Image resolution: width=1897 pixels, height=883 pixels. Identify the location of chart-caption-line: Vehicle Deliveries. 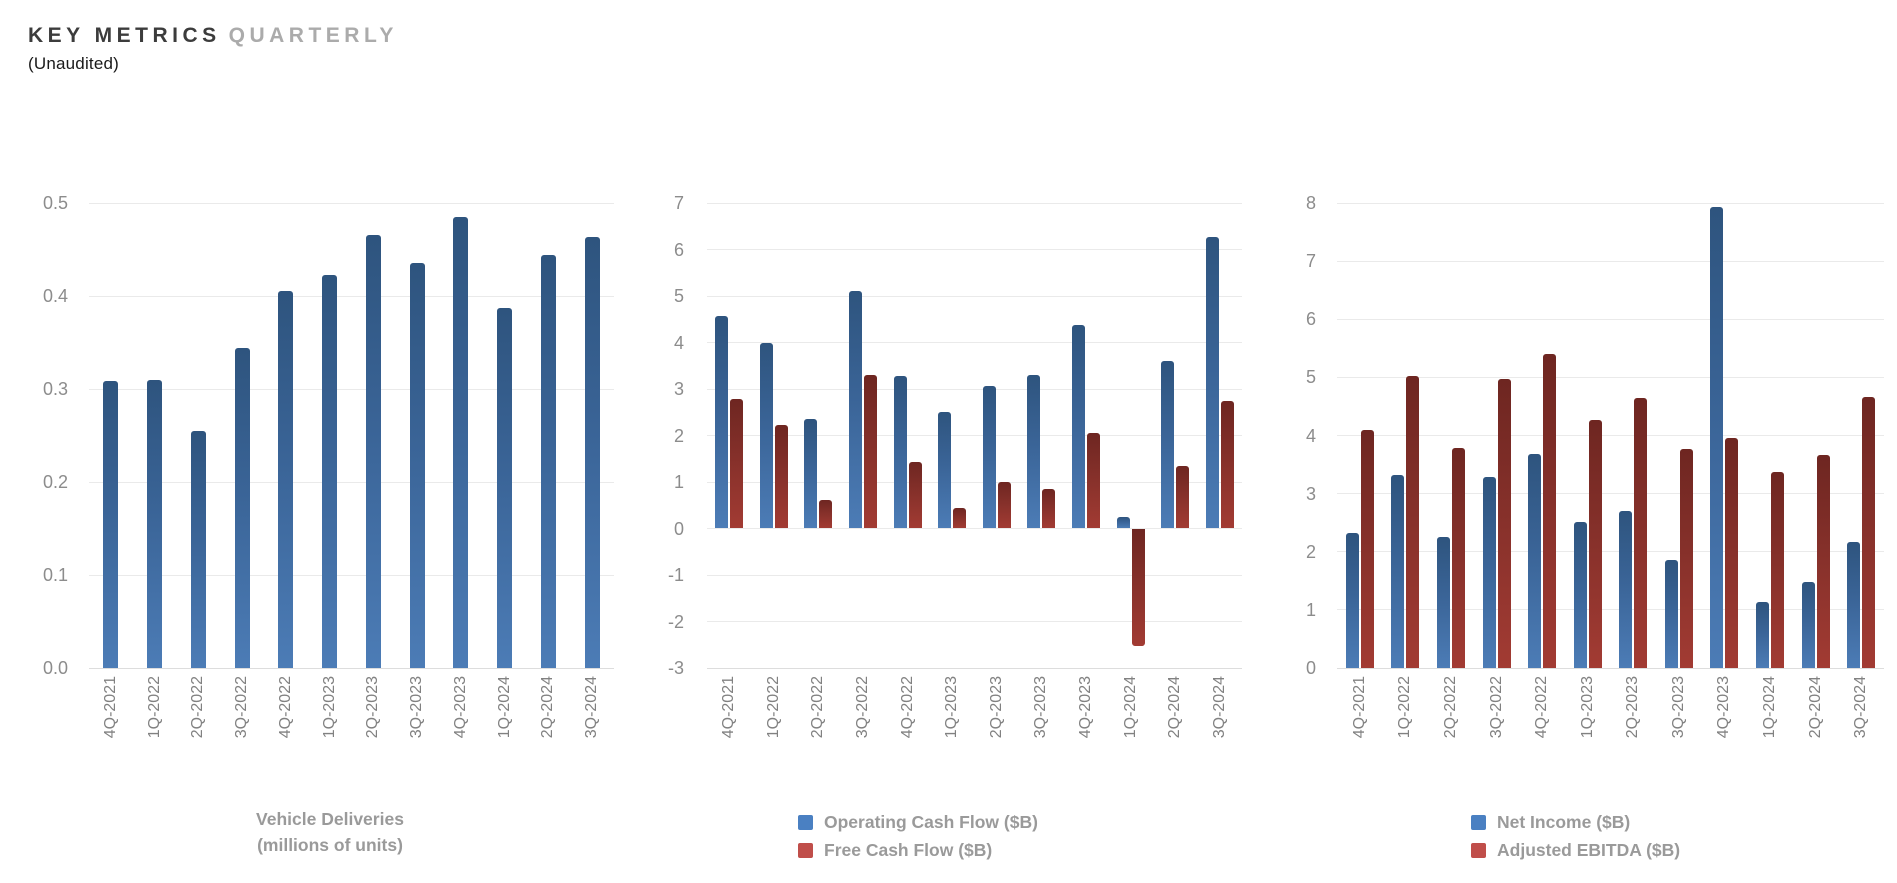
(330, 819).